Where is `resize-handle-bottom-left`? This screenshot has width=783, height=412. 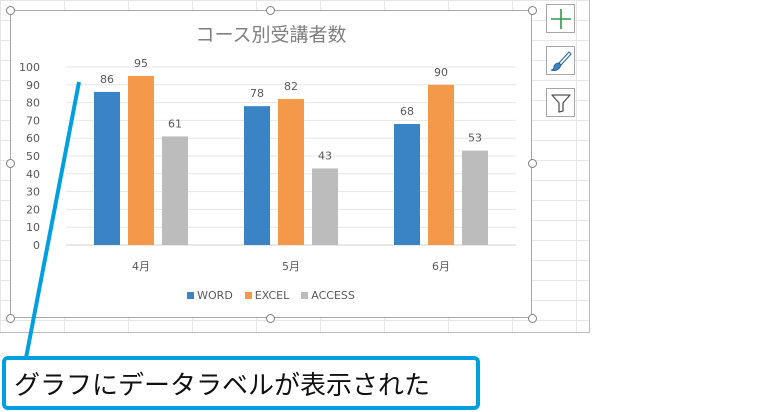
resize-handle-bottom-left is located at coordinates (10, 318).